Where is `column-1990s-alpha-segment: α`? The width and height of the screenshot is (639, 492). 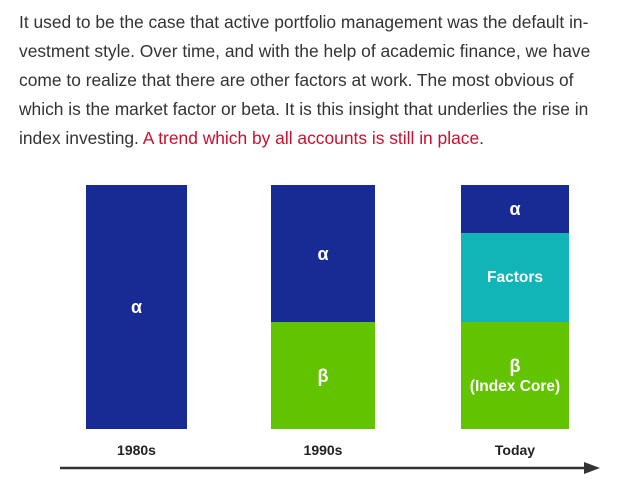 column-1990s-alpha-segment: α is located at coordinates (323, 253).